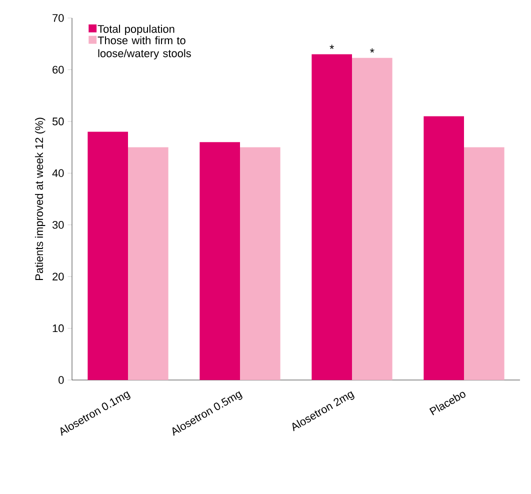  I want to click on y-tick-label: 20, so click(58, 276).